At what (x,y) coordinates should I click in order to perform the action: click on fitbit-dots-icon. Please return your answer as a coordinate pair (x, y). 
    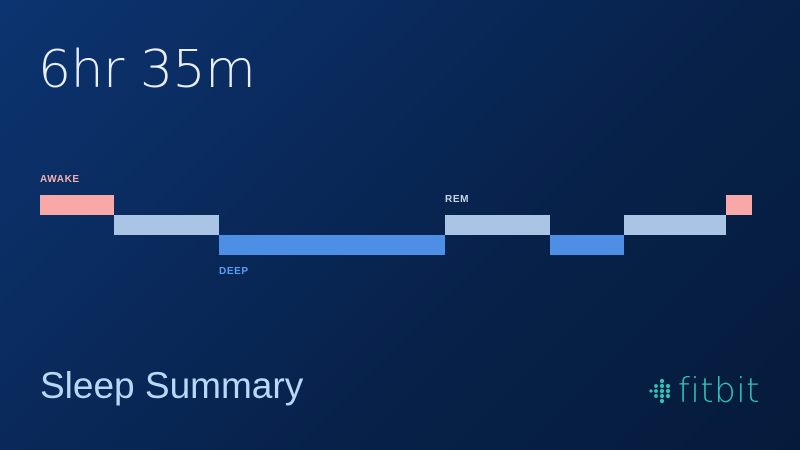
    Looking at the image, I should click on (659, 391).